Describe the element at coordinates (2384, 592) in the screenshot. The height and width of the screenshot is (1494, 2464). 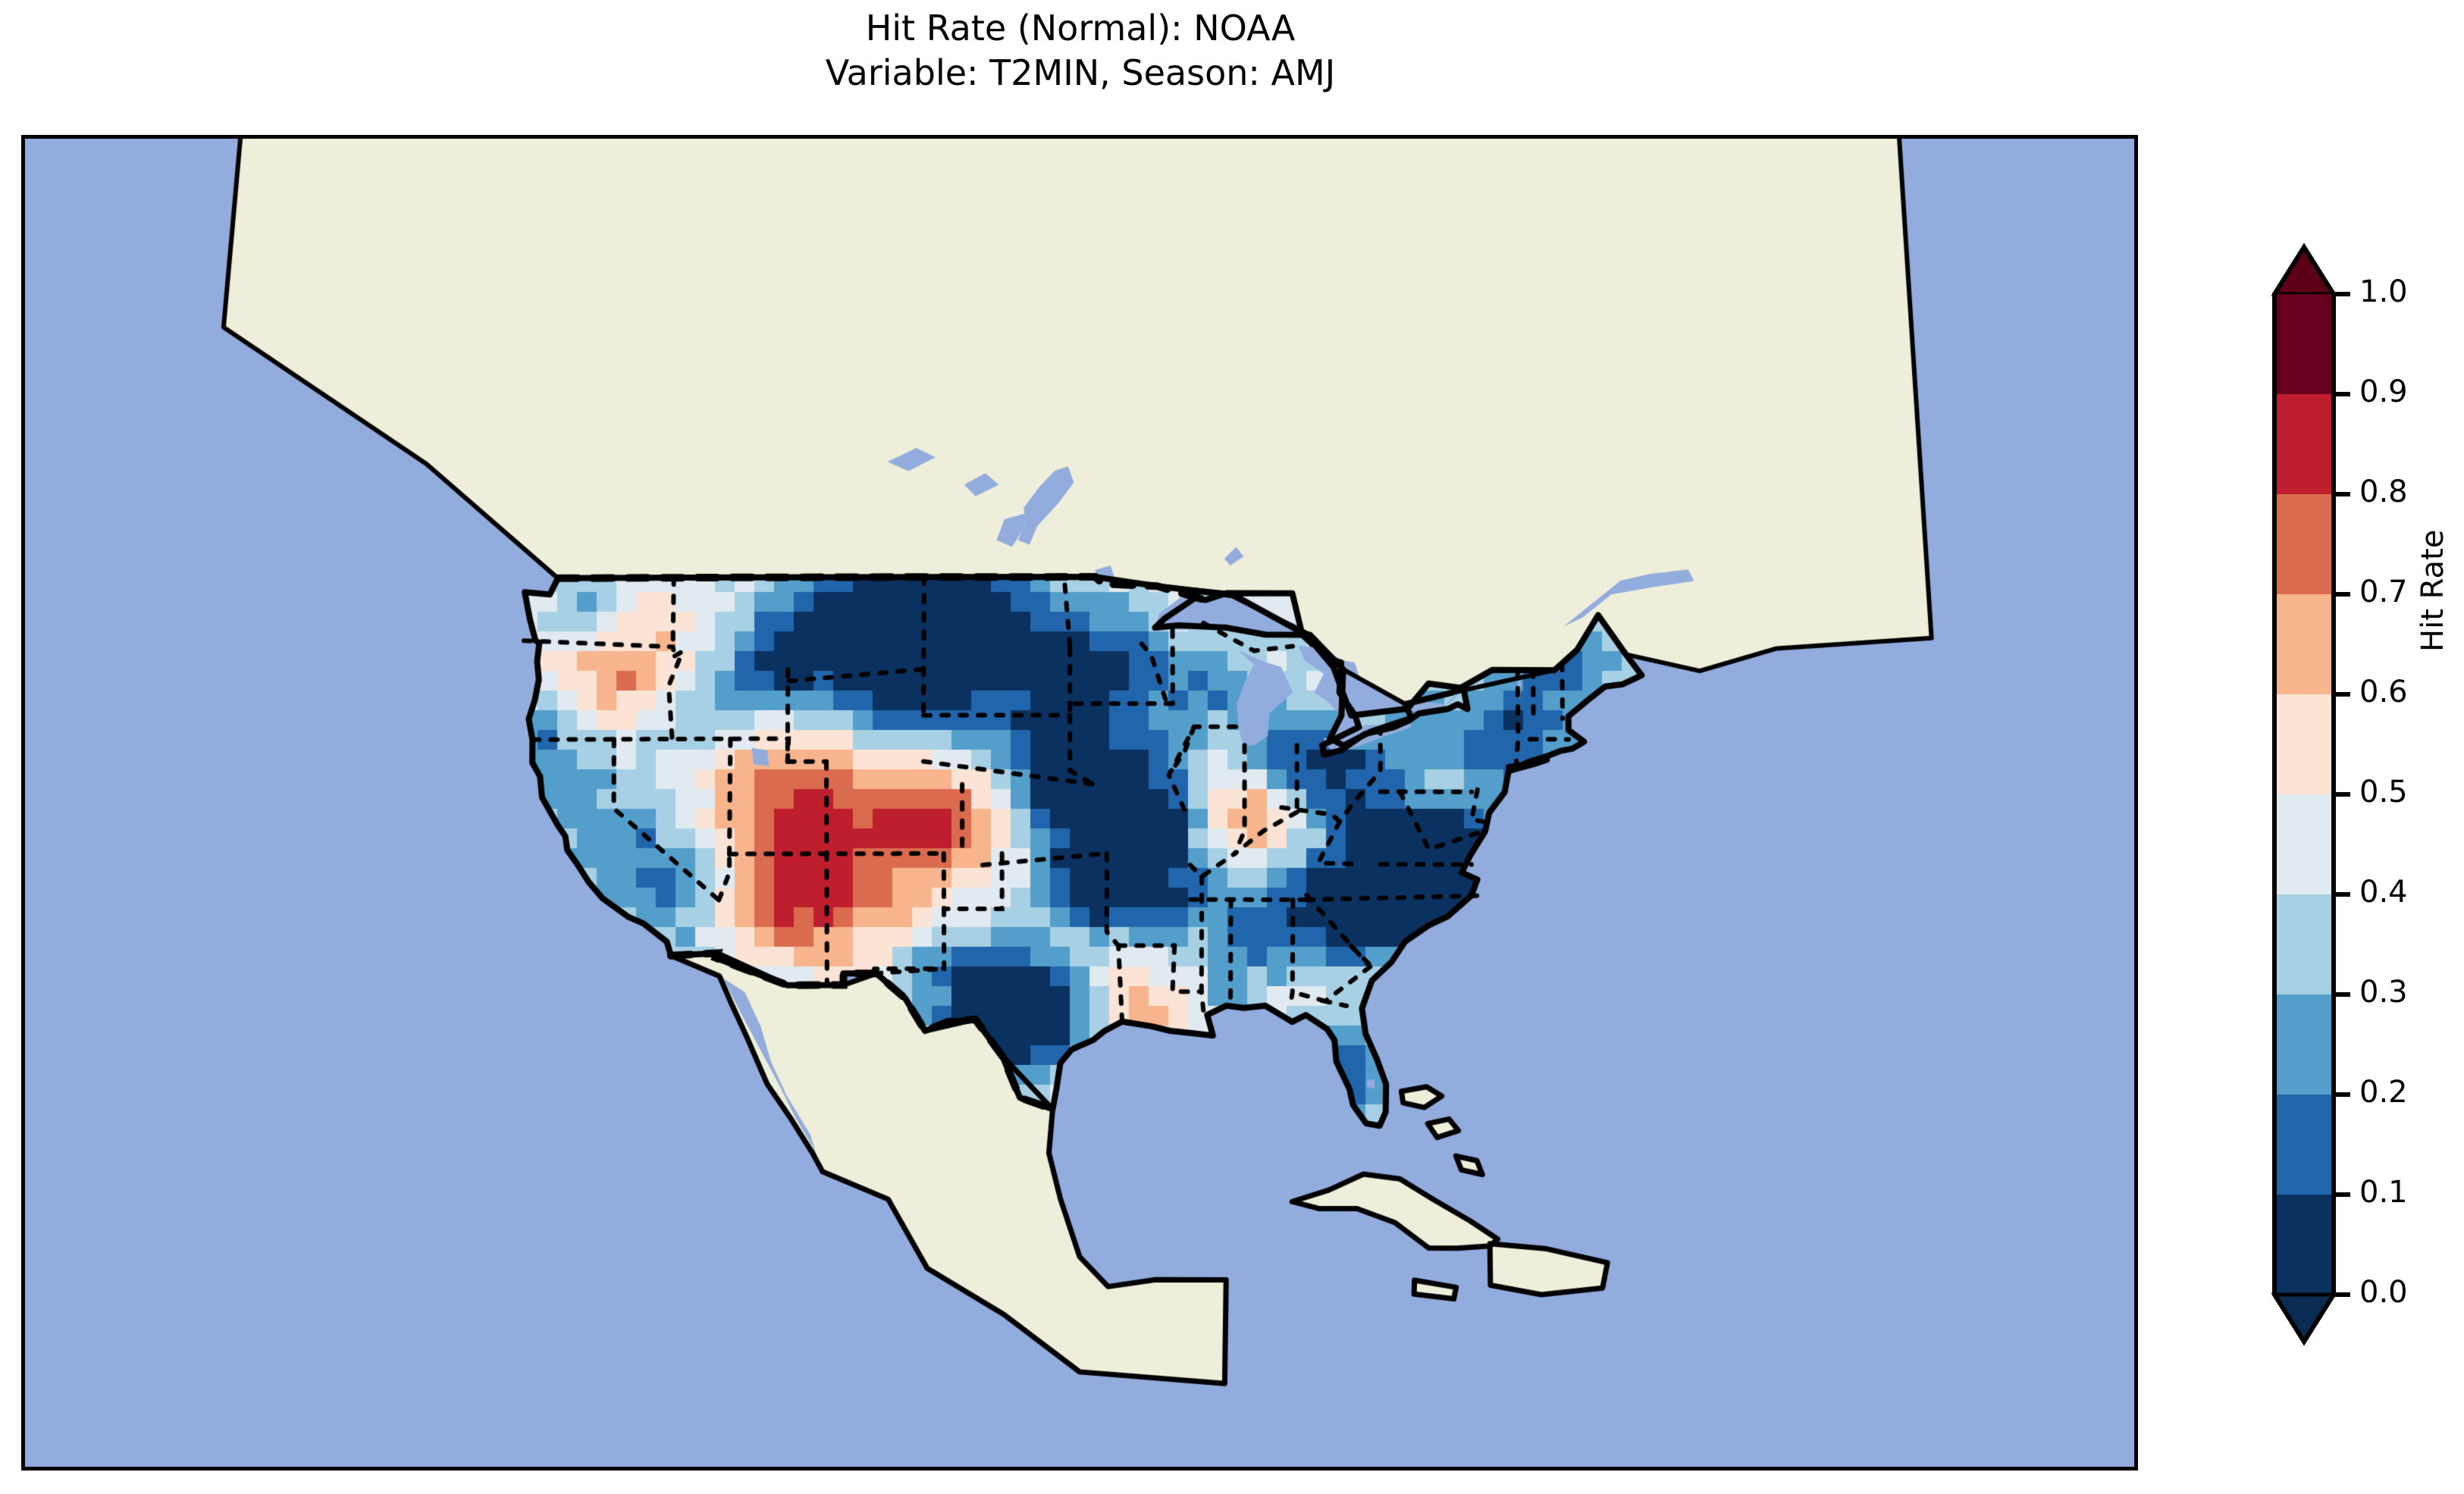
I see `colorbar-tick-label: 0.7` at that location.